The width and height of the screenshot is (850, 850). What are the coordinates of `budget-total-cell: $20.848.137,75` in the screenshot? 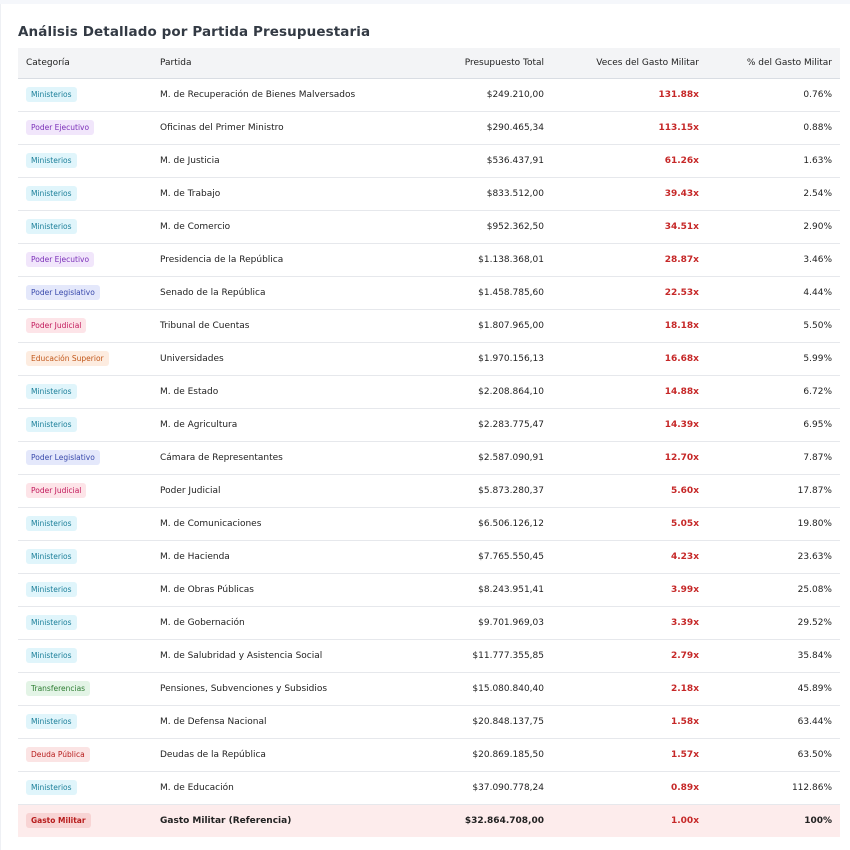 It's located at (477, 722).